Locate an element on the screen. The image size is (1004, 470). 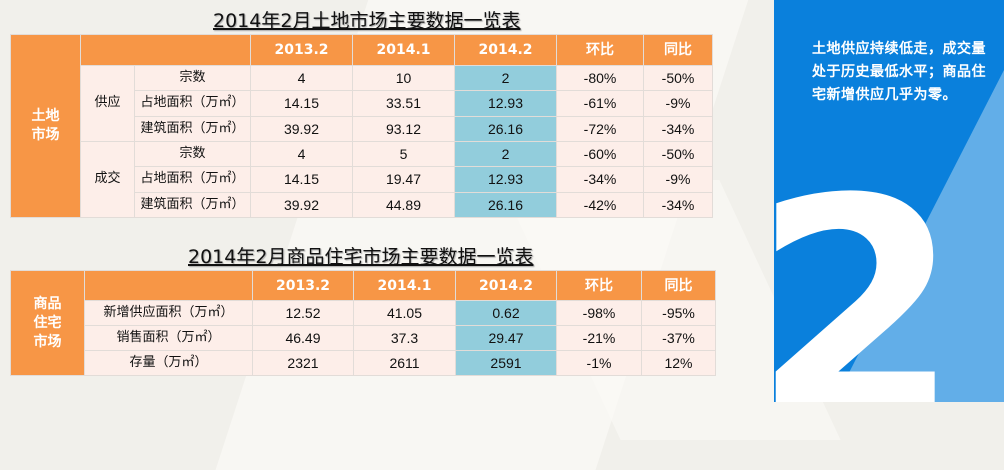
side-label: 土地 市场 is located at coordinates (45, 126).